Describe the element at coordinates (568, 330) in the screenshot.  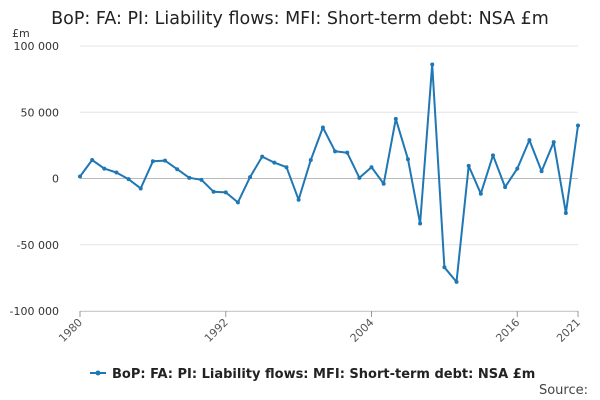
I see `x-tick-label: 2021` at that location.